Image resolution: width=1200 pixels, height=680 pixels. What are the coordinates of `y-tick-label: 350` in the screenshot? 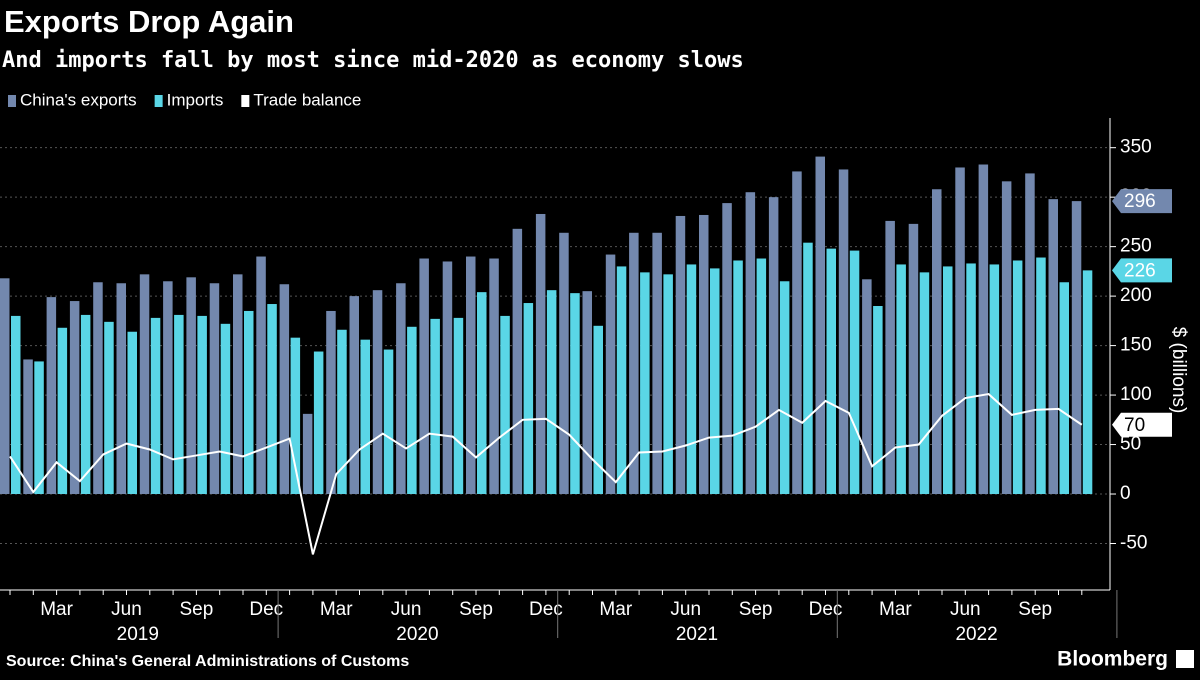 It's located at (1136, 147).